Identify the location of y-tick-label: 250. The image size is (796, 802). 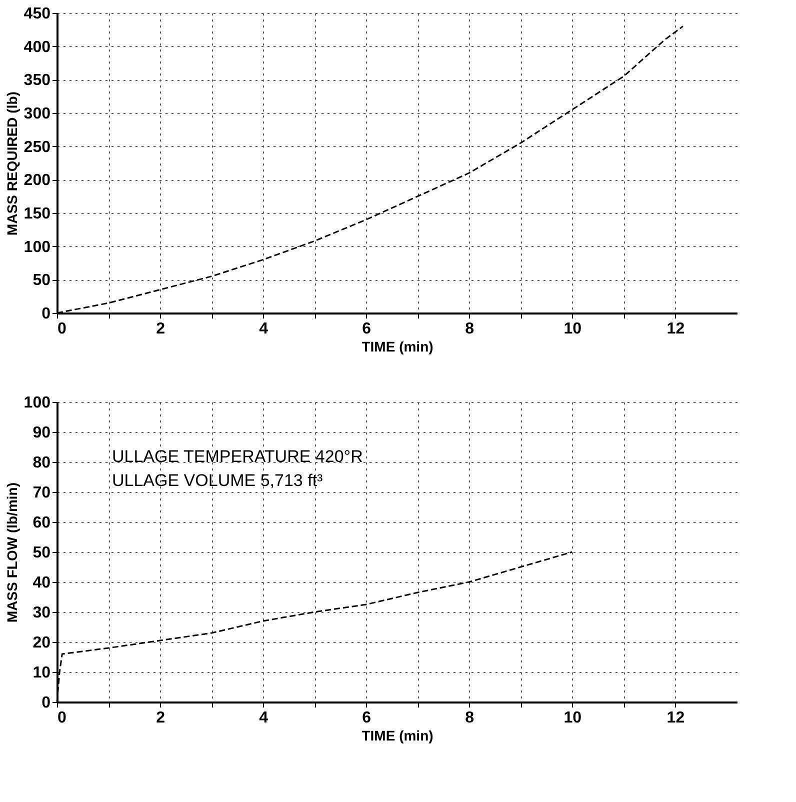
(37, 147).